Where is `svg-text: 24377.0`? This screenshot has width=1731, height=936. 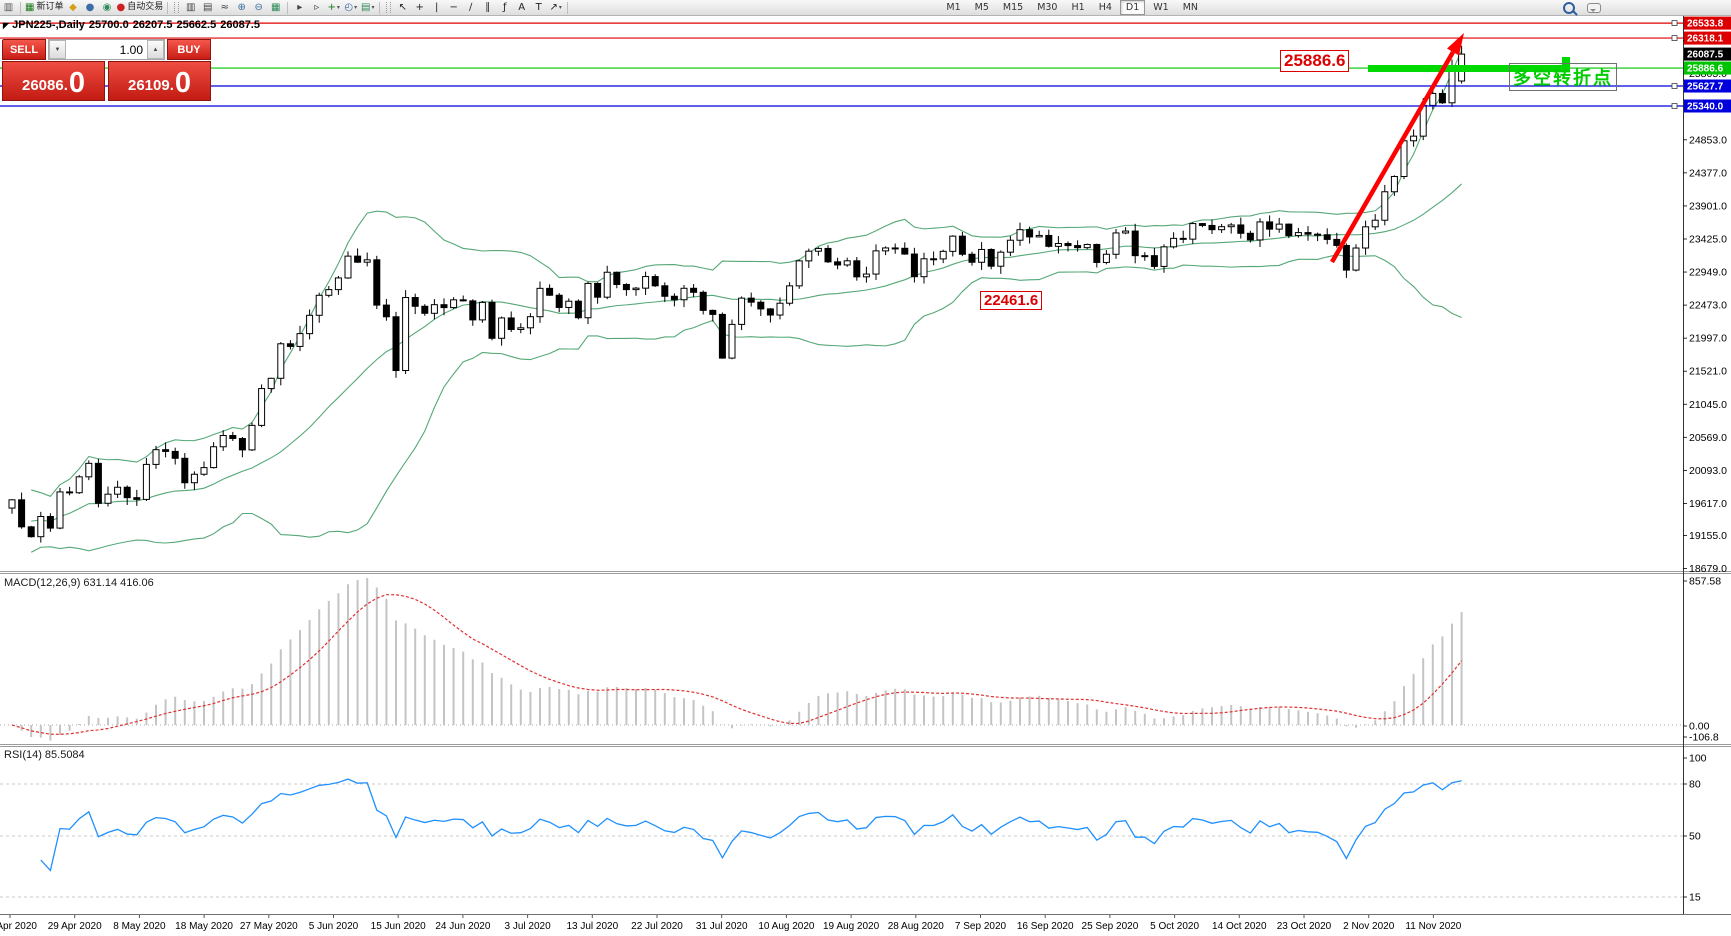
svg-text: 24377.0 is located at coordinates (1708, 173).